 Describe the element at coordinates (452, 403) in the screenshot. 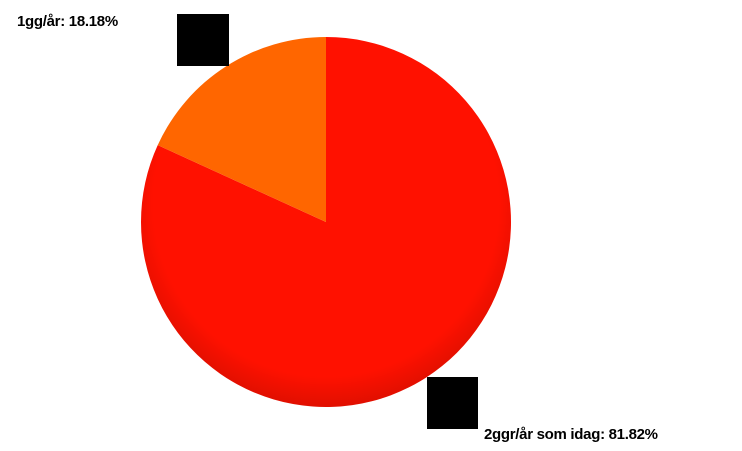

I see `slice-marker-2ggr` at that location.